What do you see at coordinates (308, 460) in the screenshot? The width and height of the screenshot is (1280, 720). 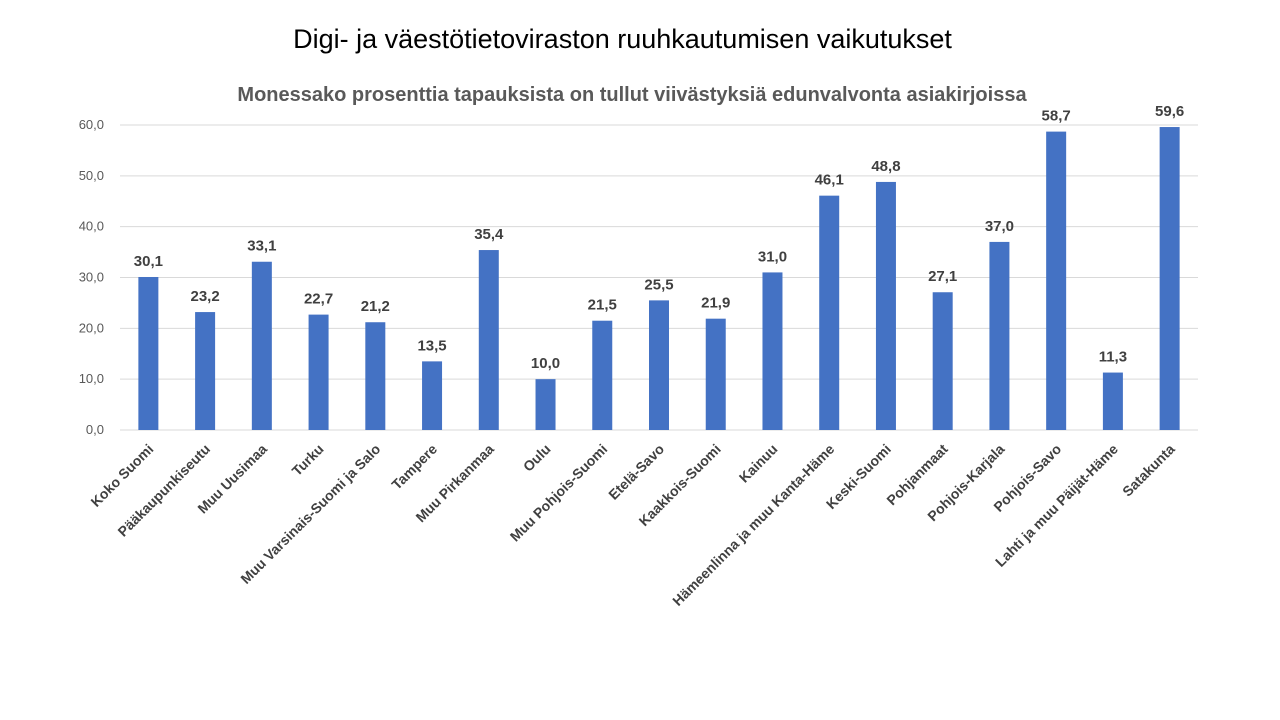 I see `x-tick-label: Turku` at bounding box center [308, 460].